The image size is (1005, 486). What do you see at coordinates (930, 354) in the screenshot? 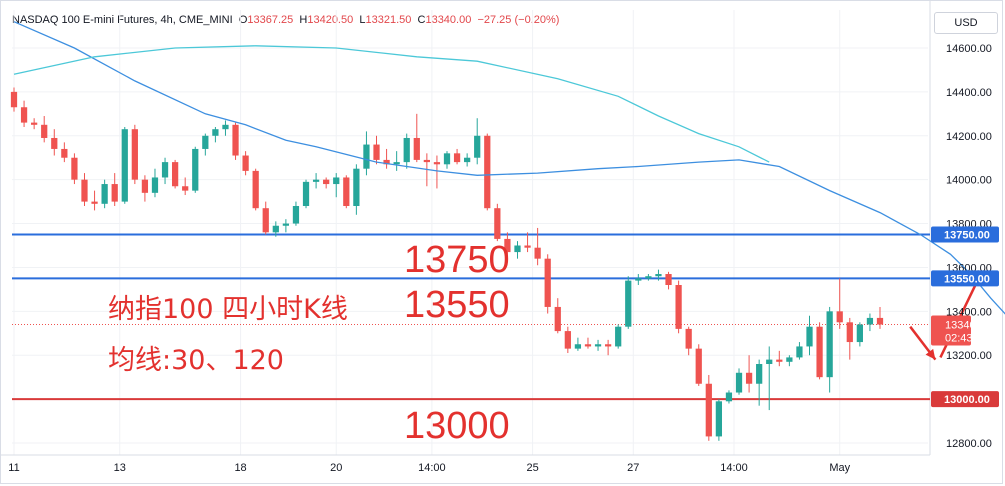
I see `trend-arrow-head` at bounding box center [930, 354].